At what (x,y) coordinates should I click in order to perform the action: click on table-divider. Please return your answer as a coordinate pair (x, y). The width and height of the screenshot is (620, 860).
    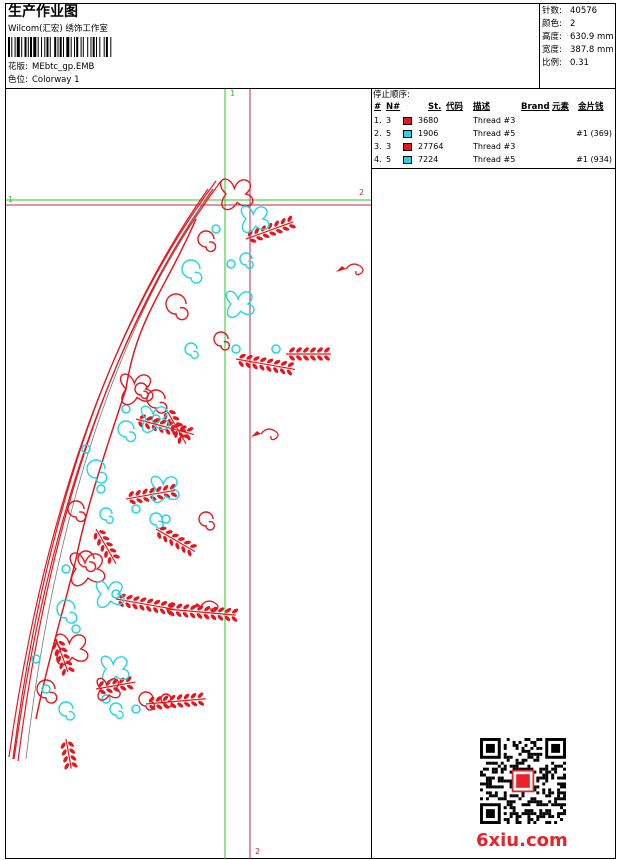
    Looking at the image, I should click on (493, 168).